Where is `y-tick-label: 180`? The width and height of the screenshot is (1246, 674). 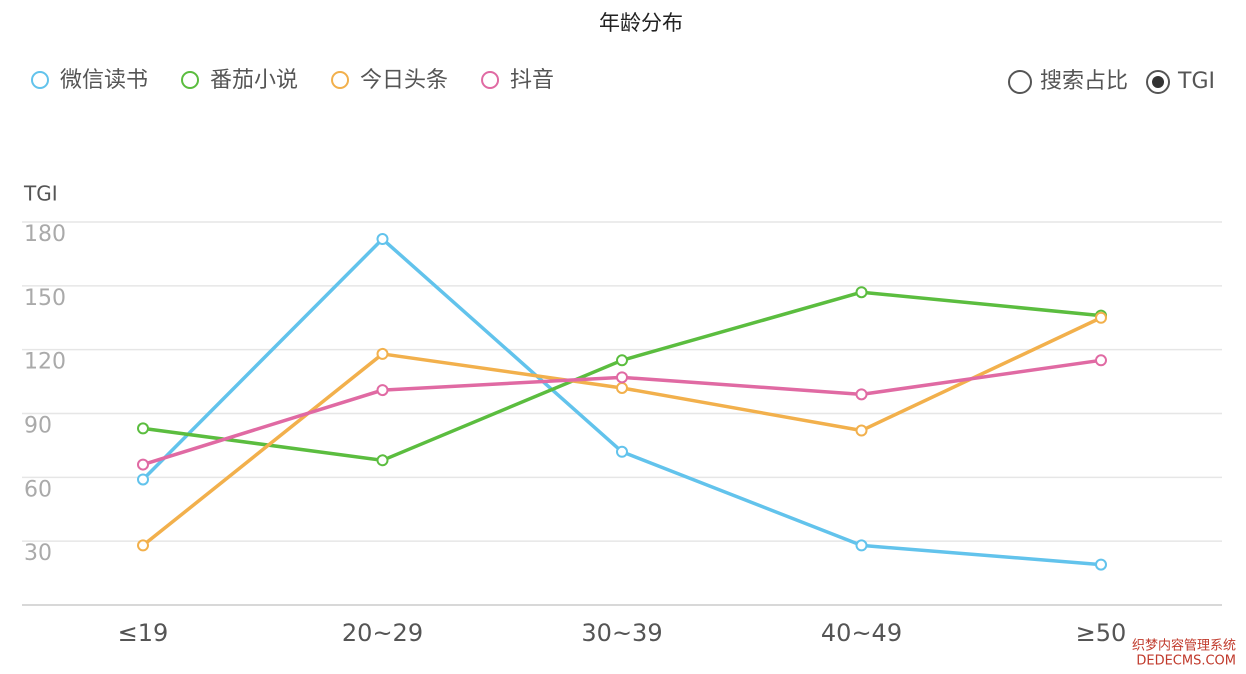 y-tick-label: 180 is located at coordinates (45, 234).